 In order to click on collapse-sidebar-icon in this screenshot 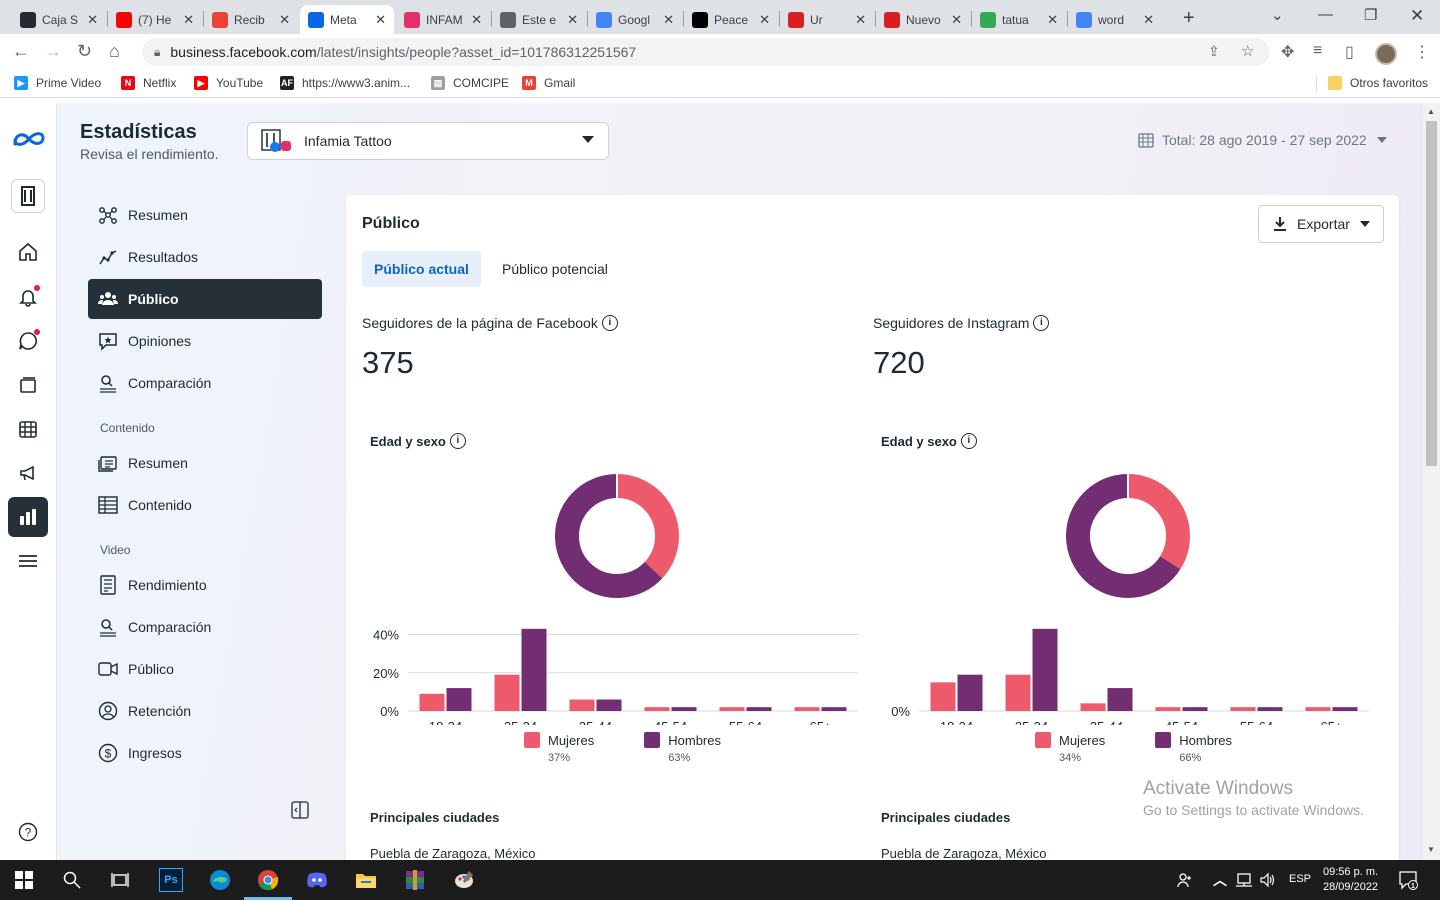, I will do `click(300, 810)`.